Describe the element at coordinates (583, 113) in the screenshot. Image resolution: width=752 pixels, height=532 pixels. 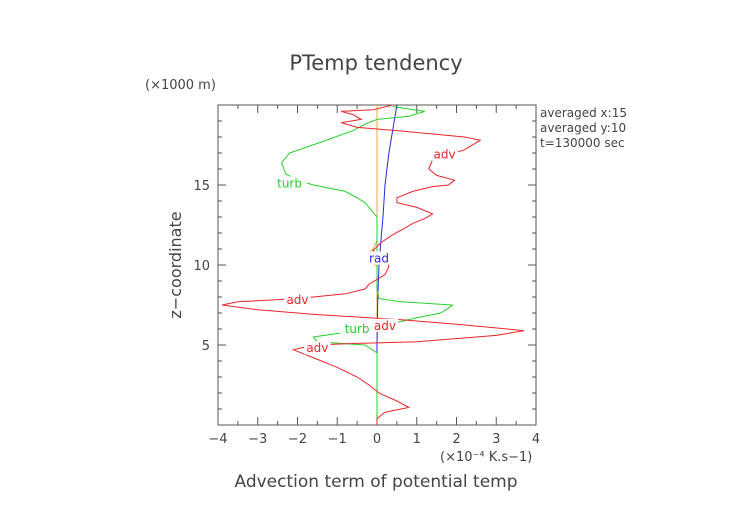
I see `info-line-1: averaged x:15` at that location.